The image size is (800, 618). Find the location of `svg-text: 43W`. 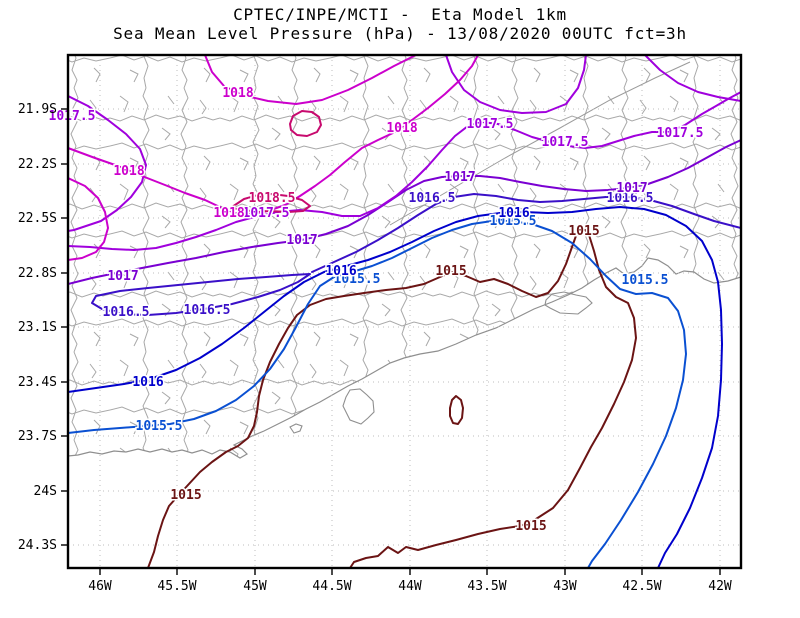

svg-text: 43W is located at coordinates (565, 586).